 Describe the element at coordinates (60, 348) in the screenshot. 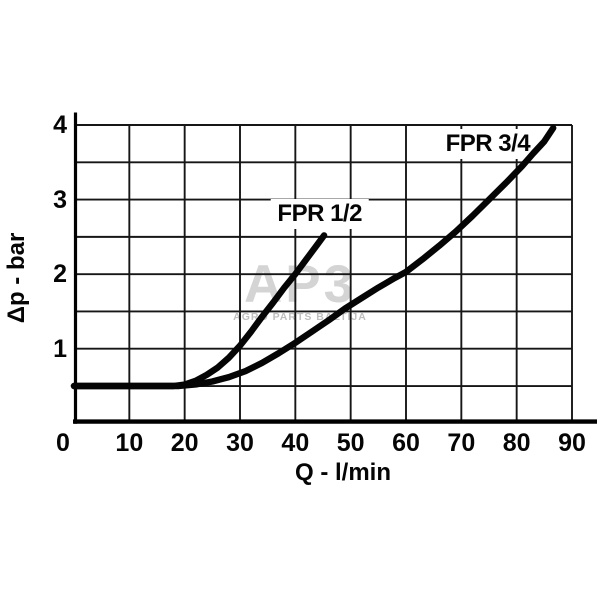

I see `y-tick-label: 1` at that location.